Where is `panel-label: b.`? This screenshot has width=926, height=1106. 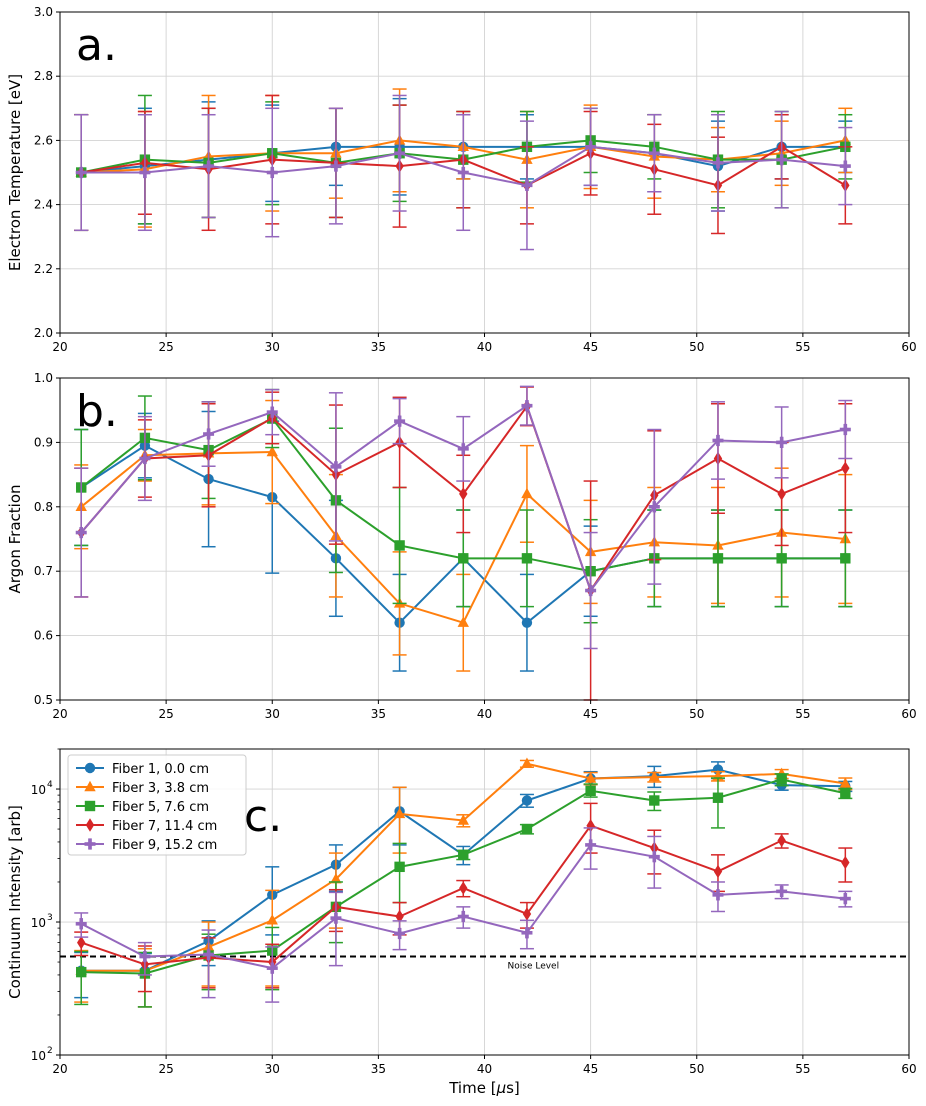
panel-label: b. is located at coordinates (97, 411).